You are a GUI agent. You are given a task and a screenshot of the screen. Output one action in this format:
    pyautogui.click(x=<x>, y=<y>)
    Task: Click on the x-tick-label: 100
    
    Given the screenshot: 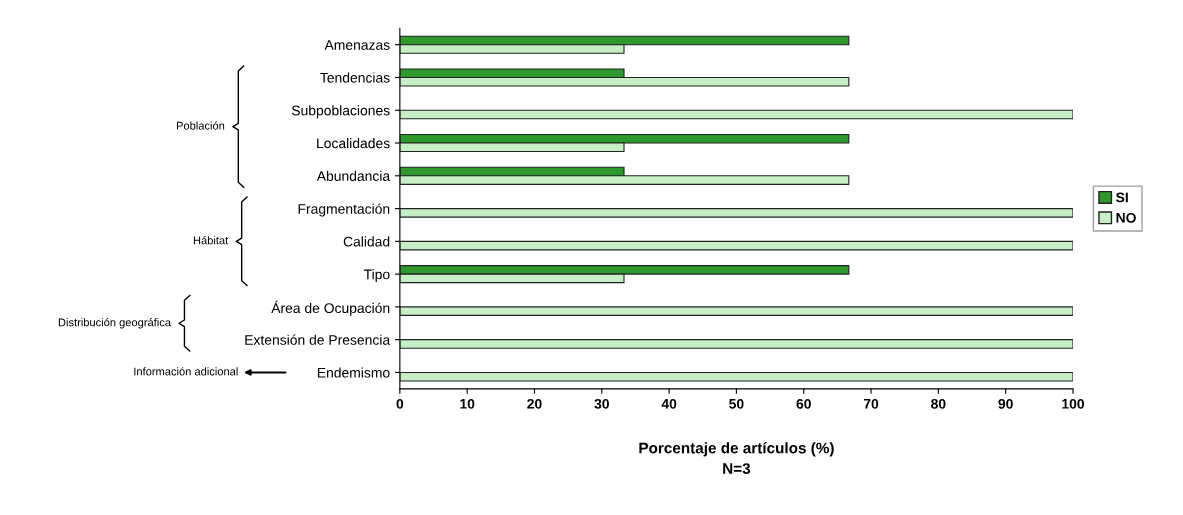 What is the action you would take?
    pyautogui.click(x=1073, y=403)
    